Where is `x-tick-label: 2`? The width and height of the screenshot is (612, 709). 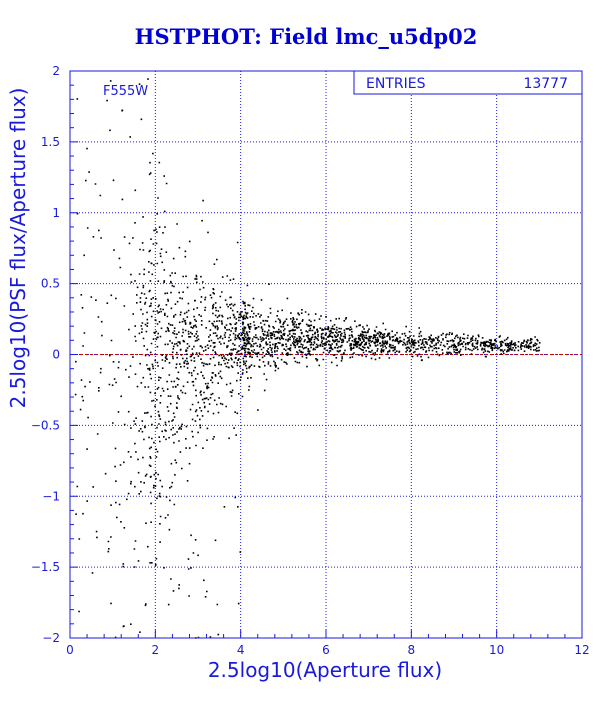
x-tick-label: 2 is located at coordinates (156, 650).